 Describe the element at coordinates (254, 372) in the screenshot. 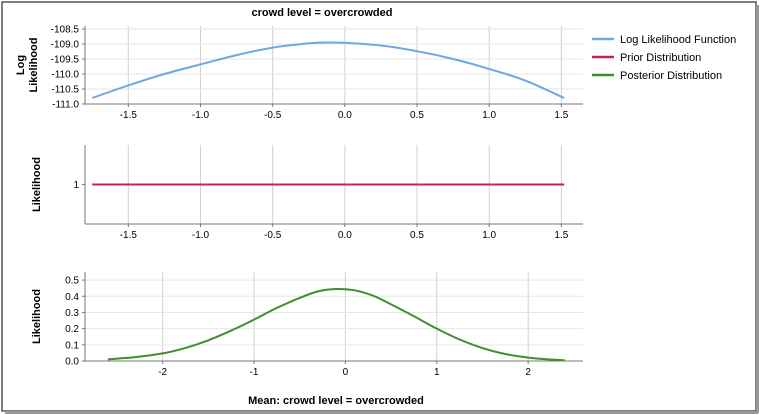

I see `x-tick-label: -1` at that location.